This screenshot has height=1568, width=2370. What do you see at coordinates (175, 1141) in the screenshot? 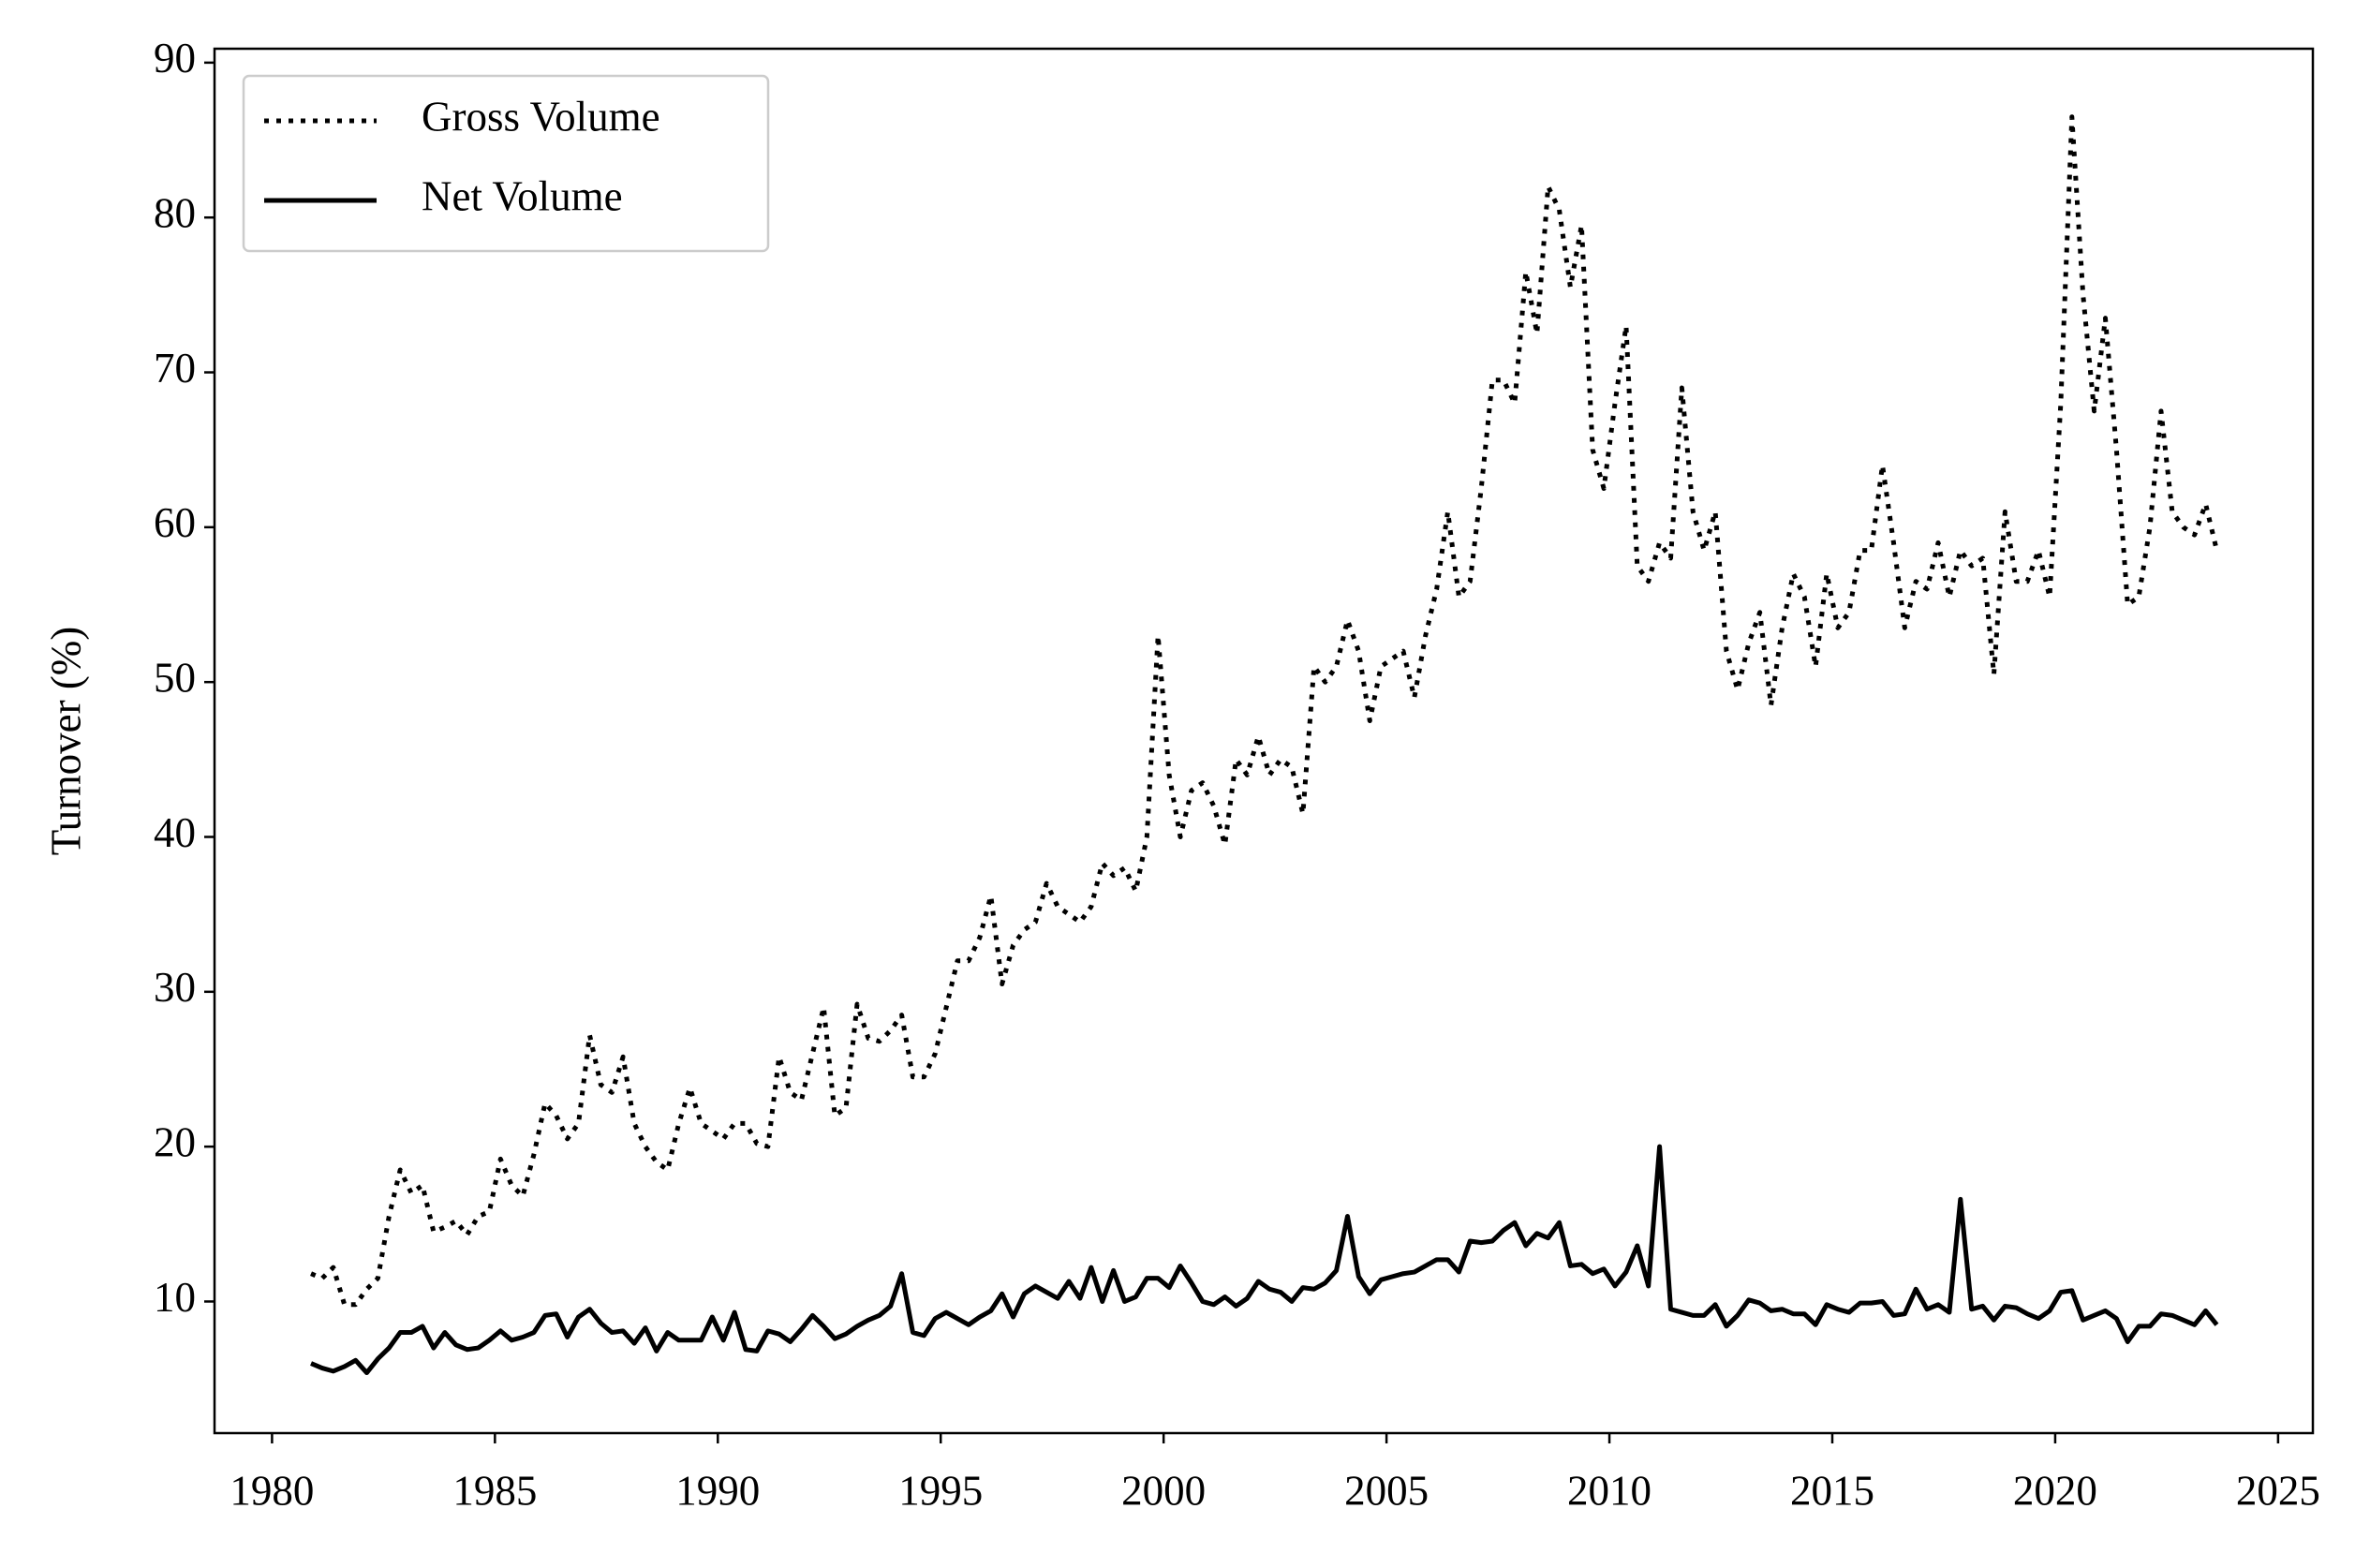
I see `y-tick-label: 20` at bounding box center [175, 1141].